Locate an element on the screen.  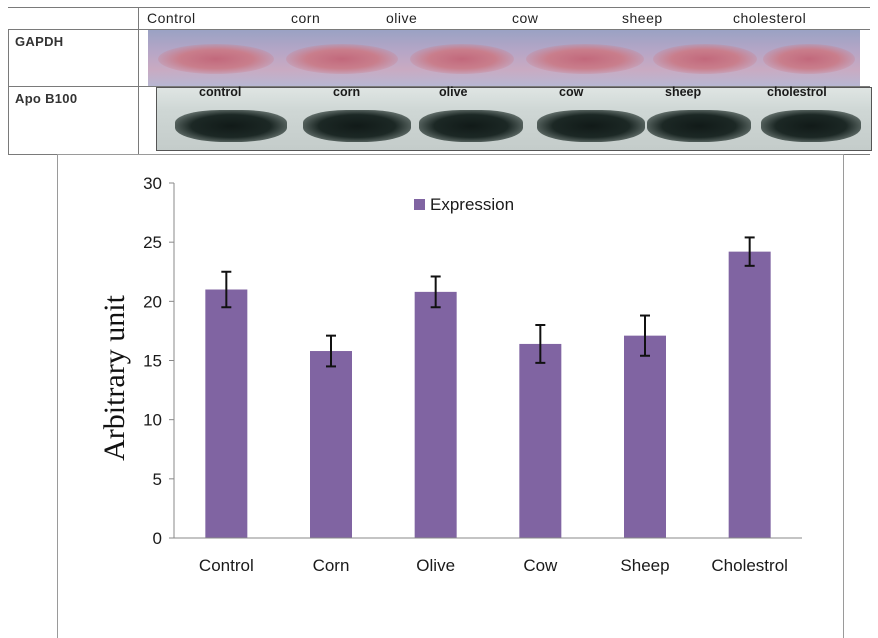
x-tick-label: Cow is located at coordinates (540, 565).